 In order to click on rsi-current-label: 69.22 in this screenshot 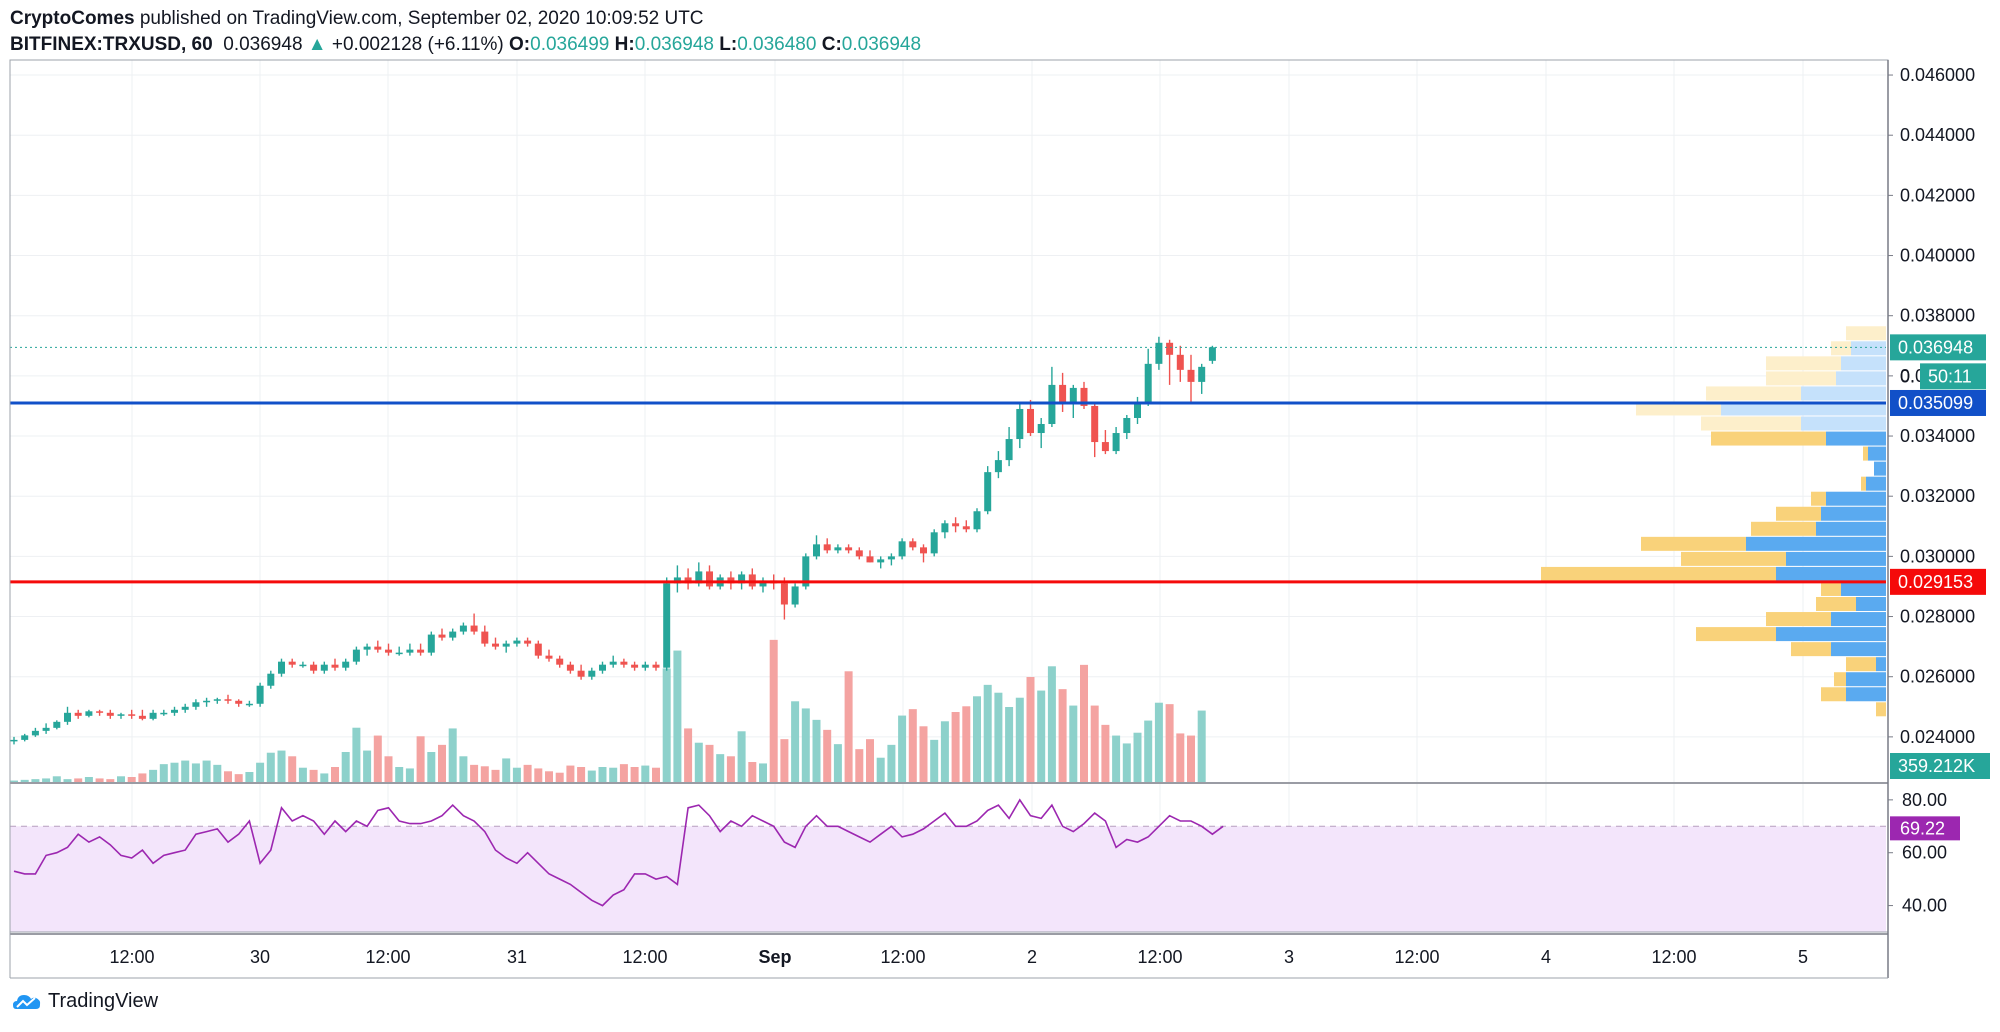, I will do `click(1922, 828)`.